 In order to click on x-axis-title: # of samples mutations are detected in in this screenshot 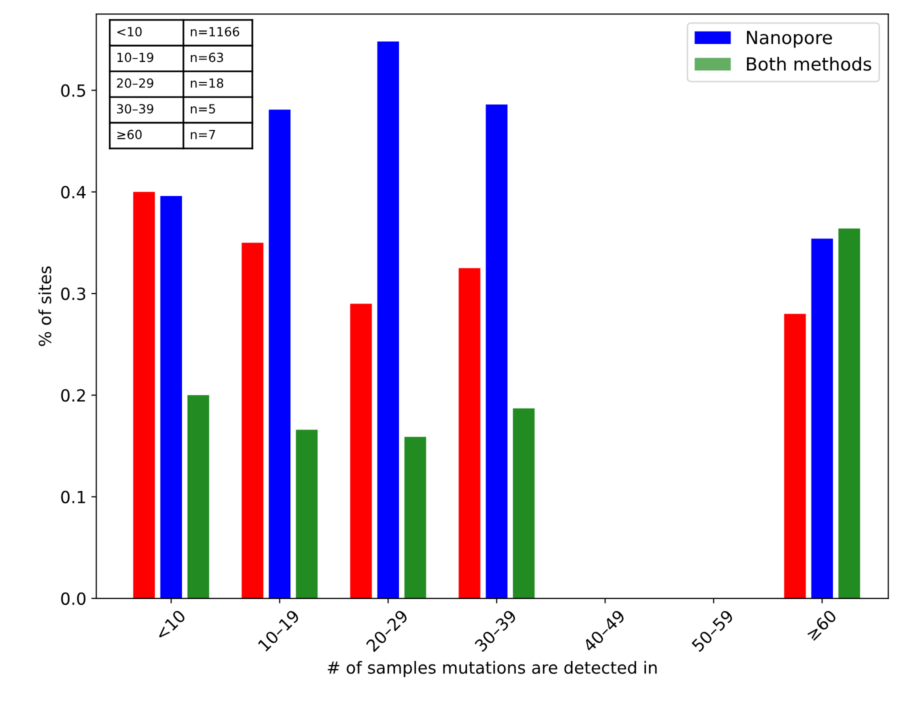, I will do `click(492, 669)`.